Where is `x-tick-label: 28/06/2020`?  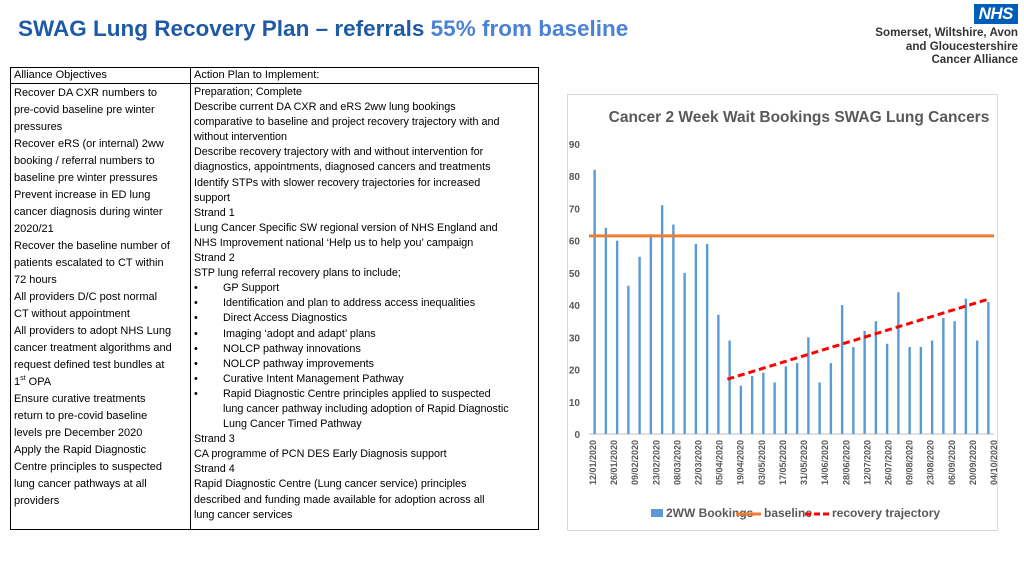
x-tick-label: 28/06/2020 is located at coordinates (846, 462).